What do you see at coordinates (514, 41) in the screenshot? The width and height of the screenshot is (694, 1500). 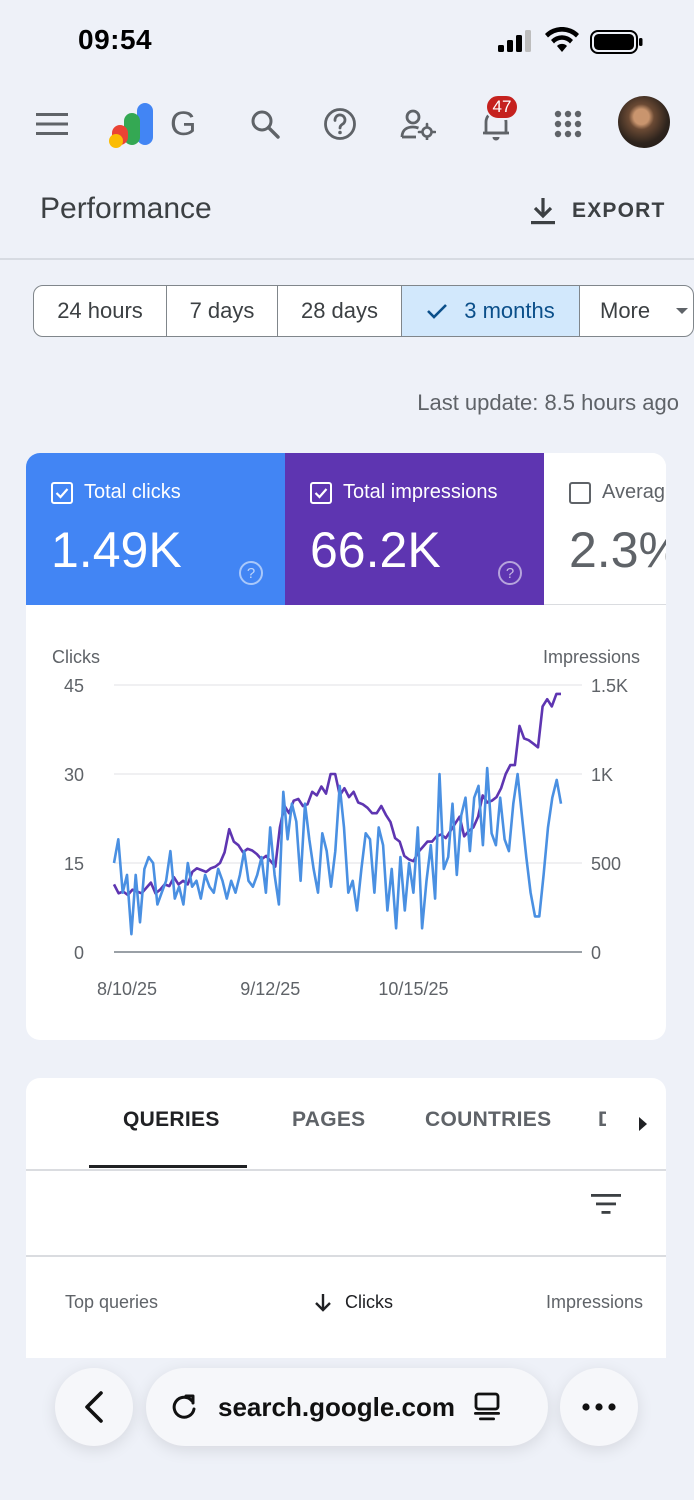 I see `cellular-signal-icon` at bounding box center [514, 41].